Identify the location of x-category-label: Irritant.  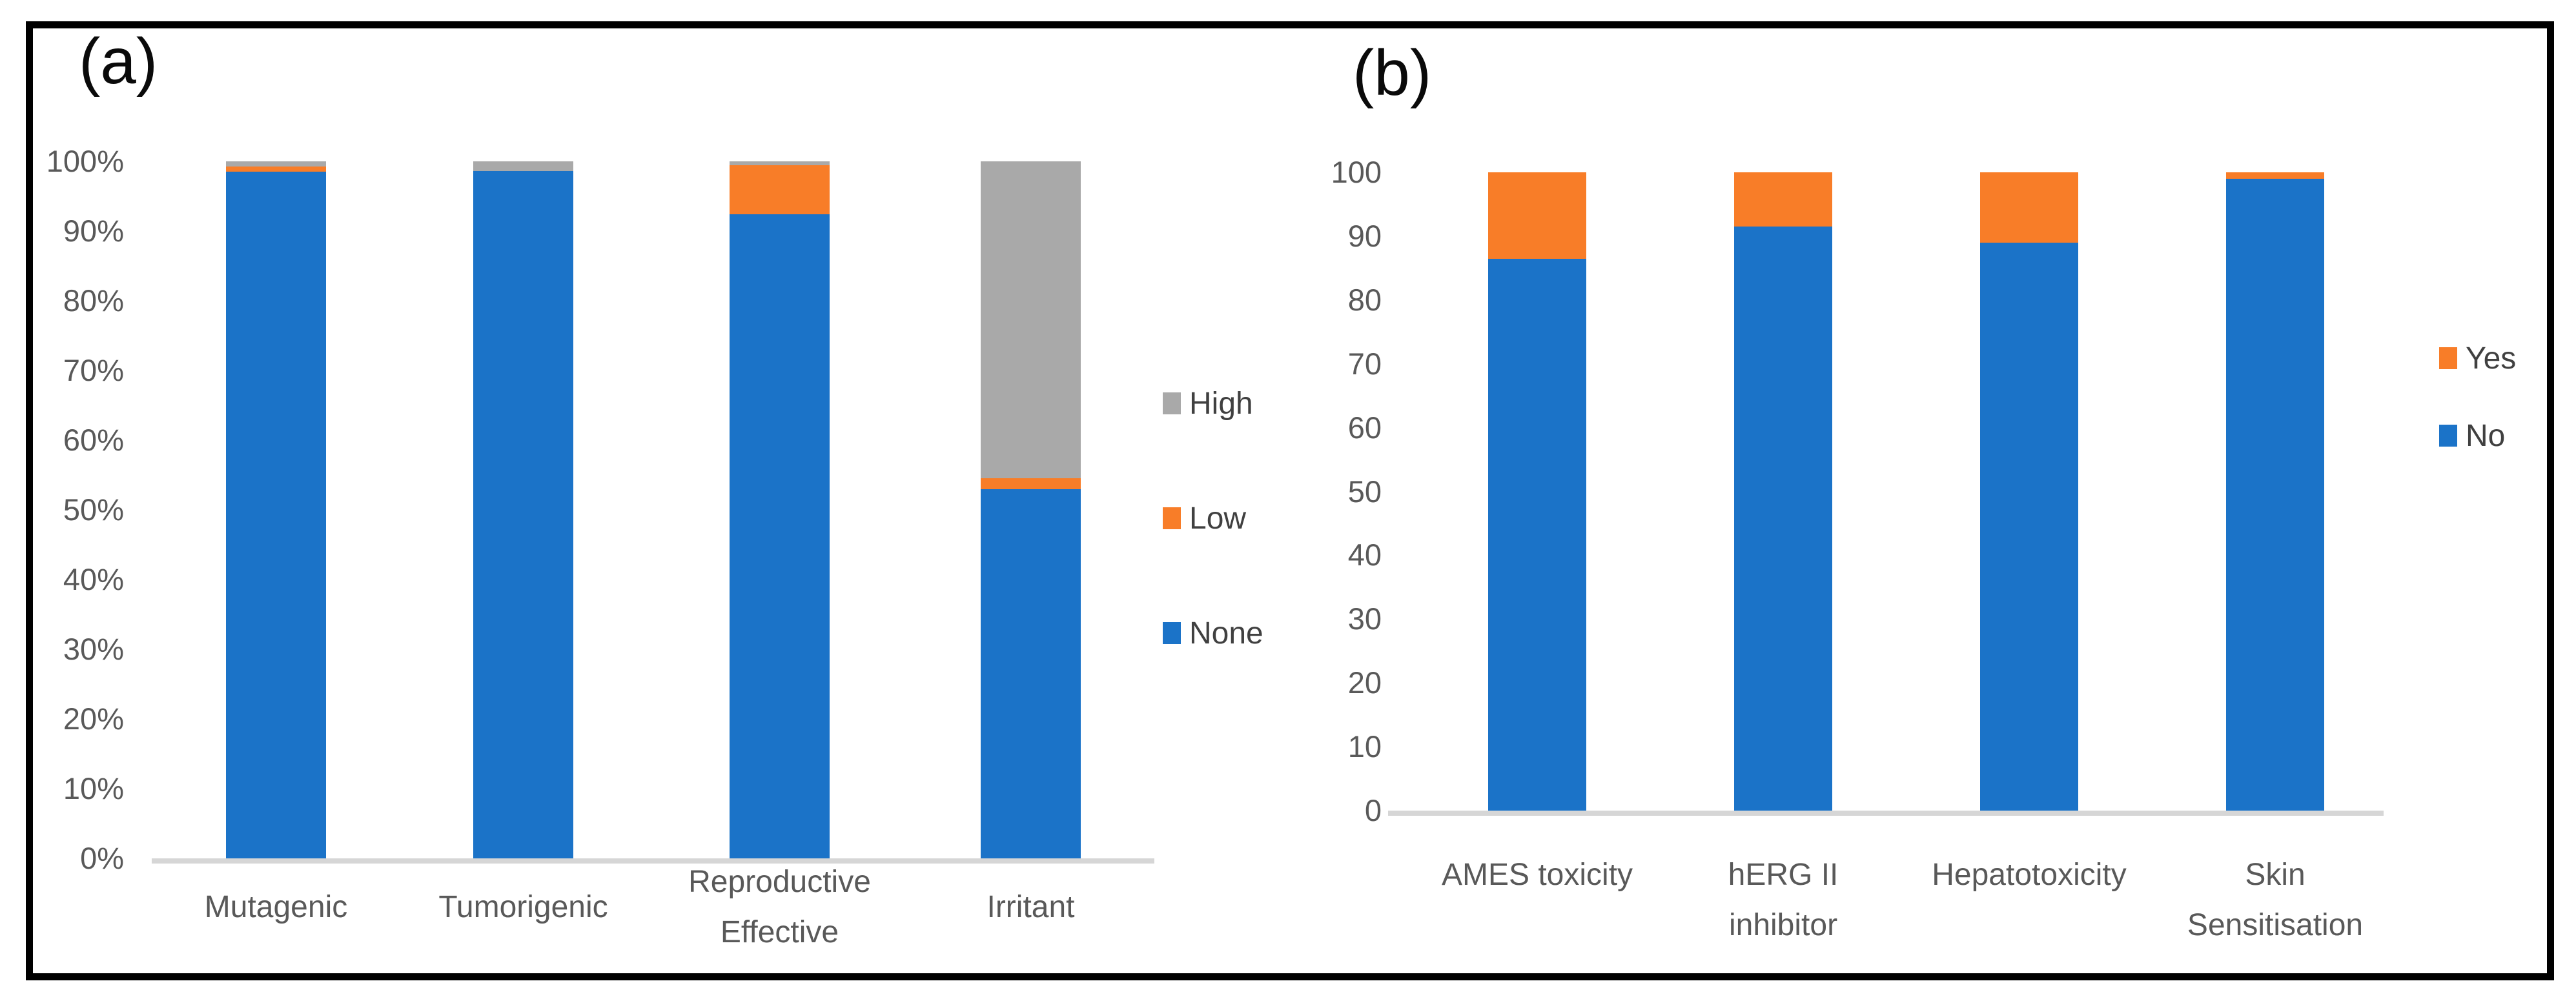
(1031, 907).